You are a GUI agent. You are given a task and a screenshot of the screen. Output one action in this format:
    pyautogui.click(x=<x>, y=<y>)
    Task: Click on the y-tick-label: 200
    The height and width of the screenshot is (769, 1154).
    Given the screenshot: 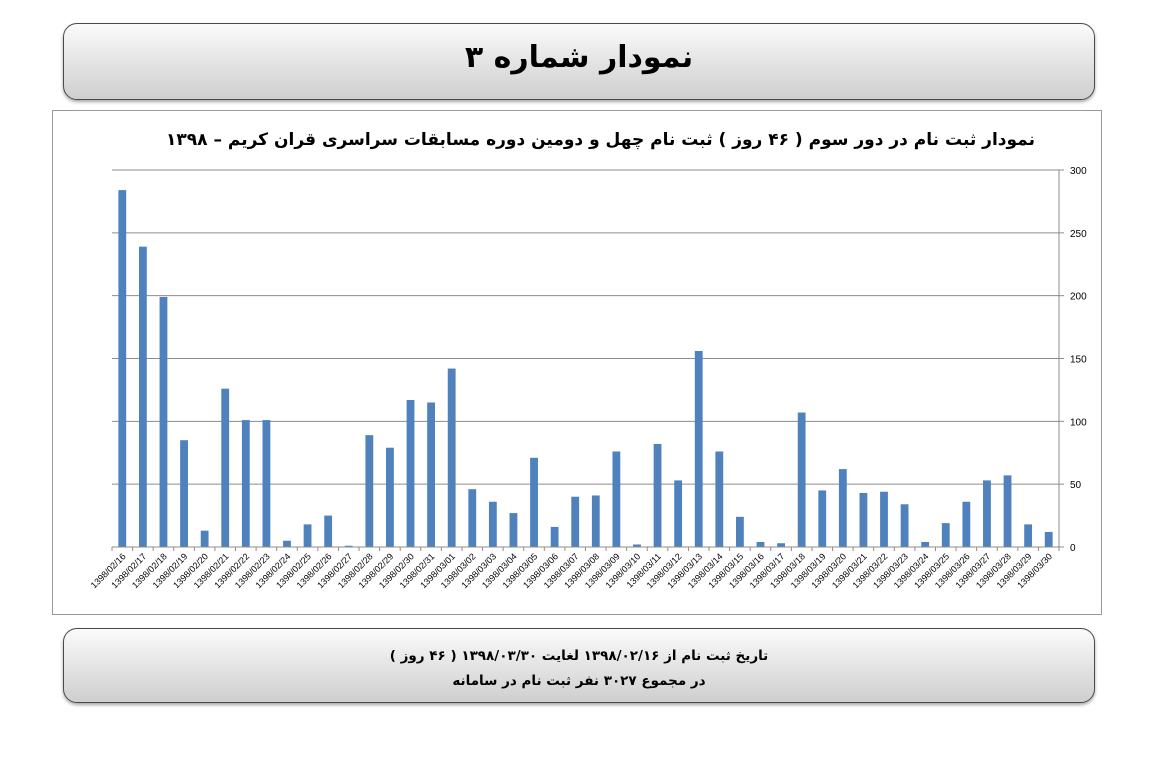 What is the action you would take?
    pyautogui.click(x=1078, y=297)
    